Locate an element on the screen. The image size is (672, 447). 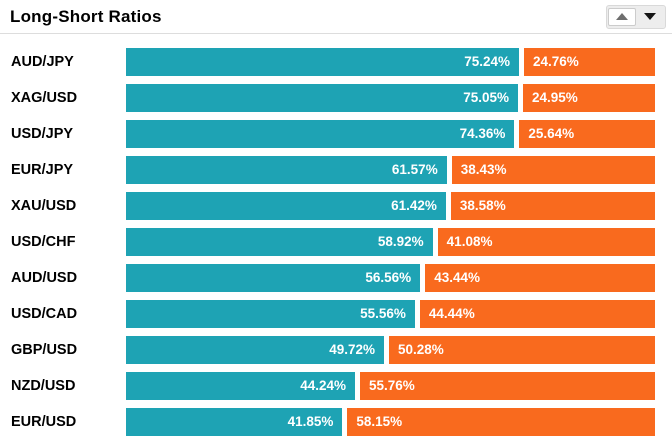
long-bar: 55.56% is located at coordinates (273, 317).